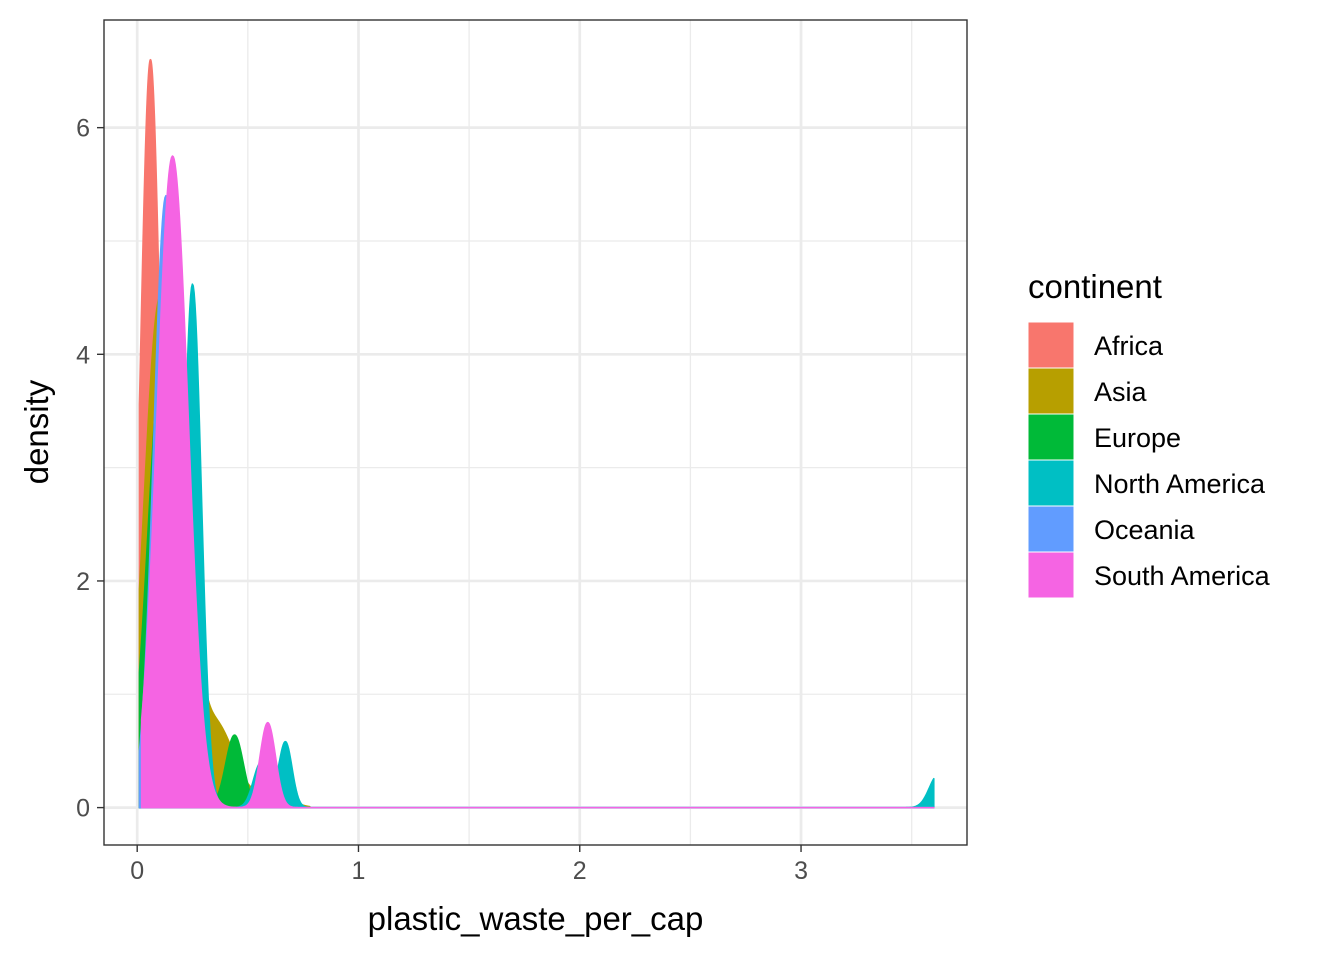  What do you see at coordinates (83, 129) in the screenshot?
I see `y-tick-label-3: 6` at bounding box center [83, 129].